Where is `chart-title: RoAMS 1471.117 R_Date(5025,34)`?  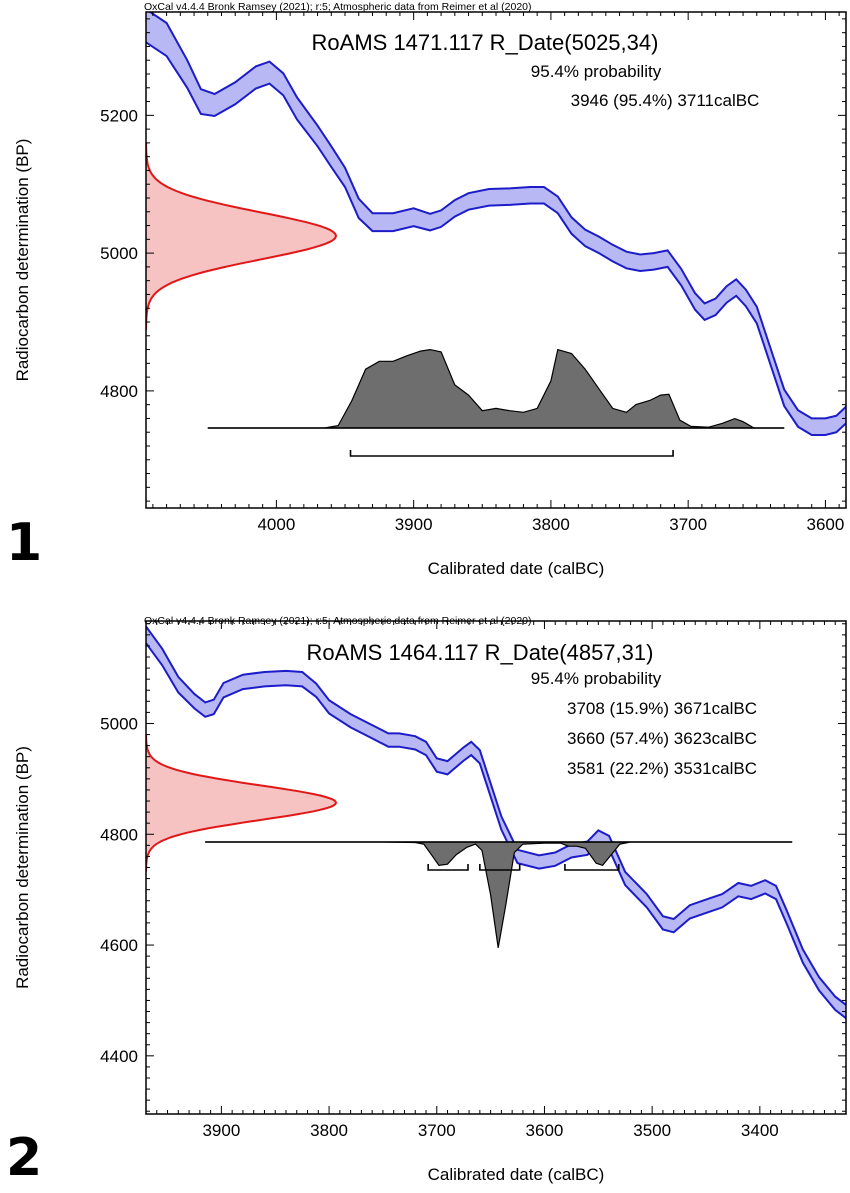
chart-title: RoAMS 1471.117 R_Date(5025,34) is located at coordinates (485, 42).